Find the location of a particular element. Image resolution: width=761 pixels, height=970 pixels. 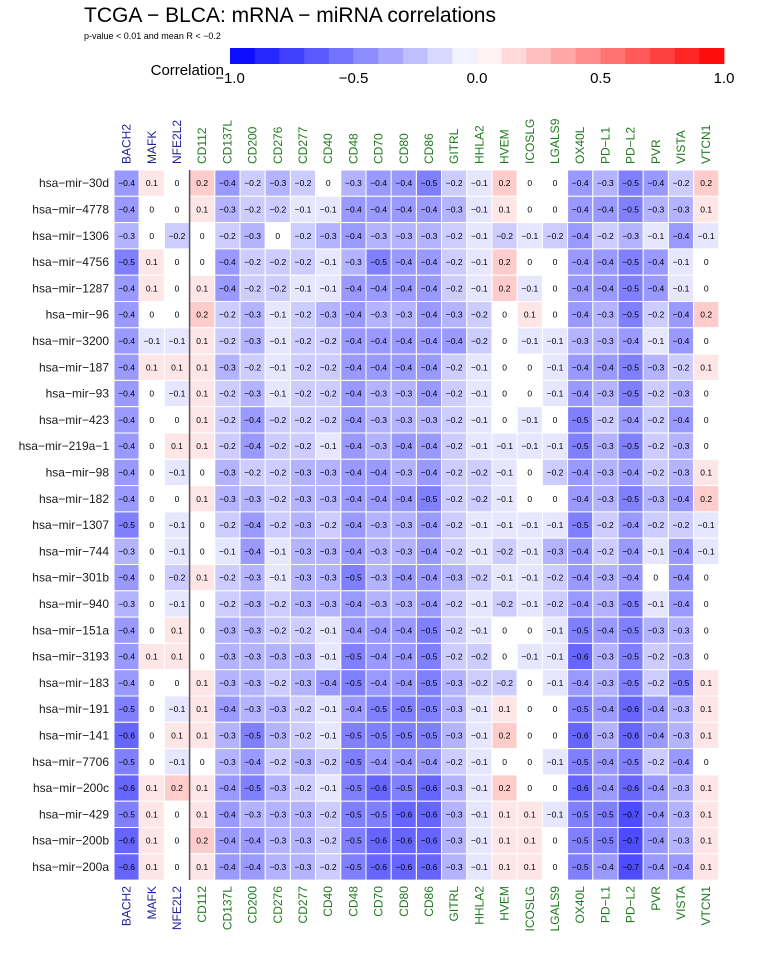

column-label-bottom: CD200 is located at coordinates (253, 905).